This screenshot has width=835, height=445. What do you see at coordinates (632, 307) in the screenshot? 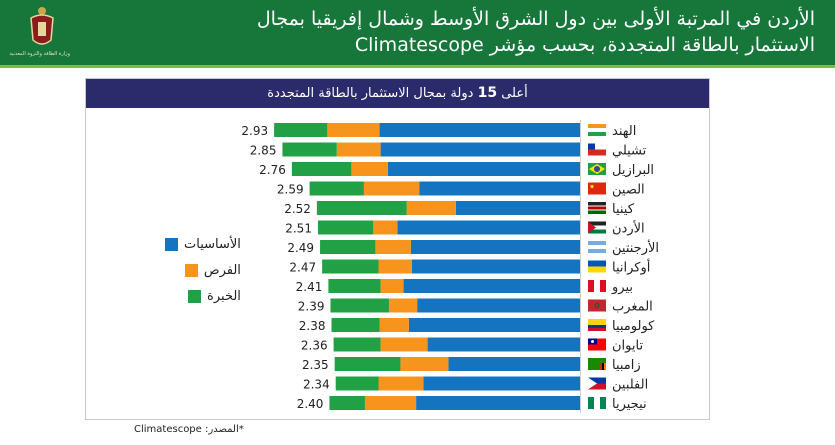
I see `category-label: المغرب` at bounding box center [632, 307].